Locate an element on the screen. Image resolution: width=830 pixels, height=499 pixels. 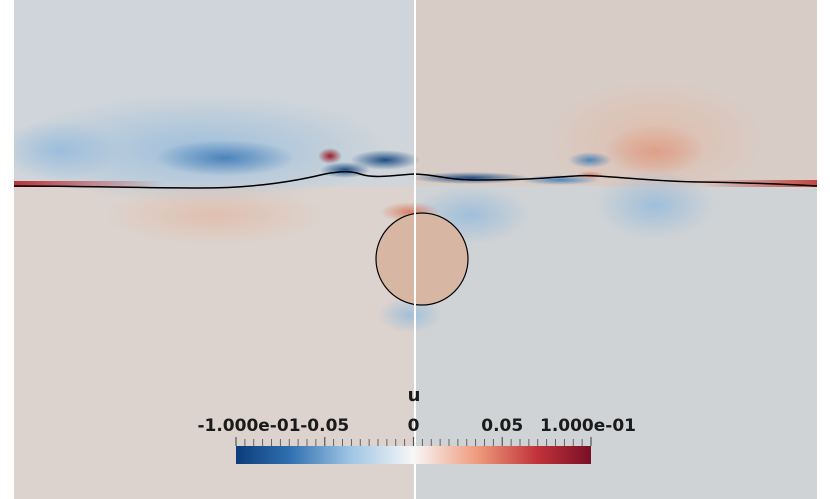
upper-right-red-halo is located at coordinates (655, 140).